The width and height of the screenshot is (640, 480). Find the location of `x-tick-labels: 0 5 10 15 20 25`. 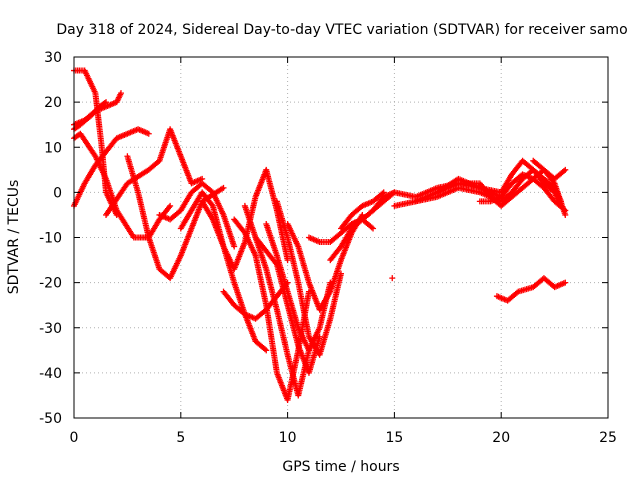

x-tick-labels: 0 5 10 15 20 25 is located at coordinates (343, 438).